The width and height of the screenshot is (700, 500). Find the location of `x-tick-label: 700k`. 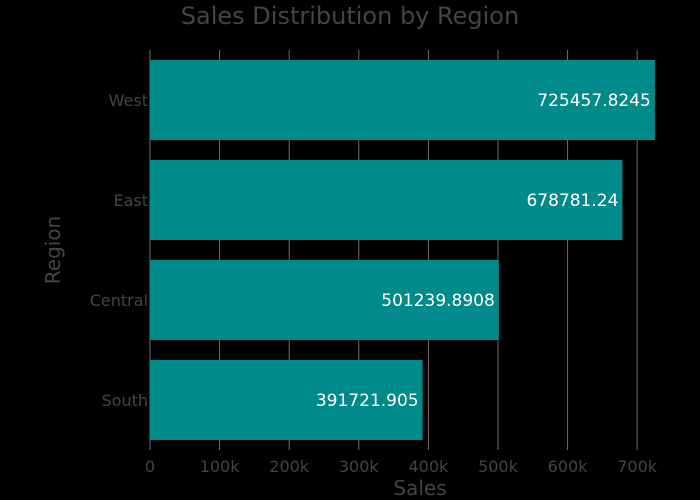

x-tick-label: 700k is located at coordinates (637, 466).